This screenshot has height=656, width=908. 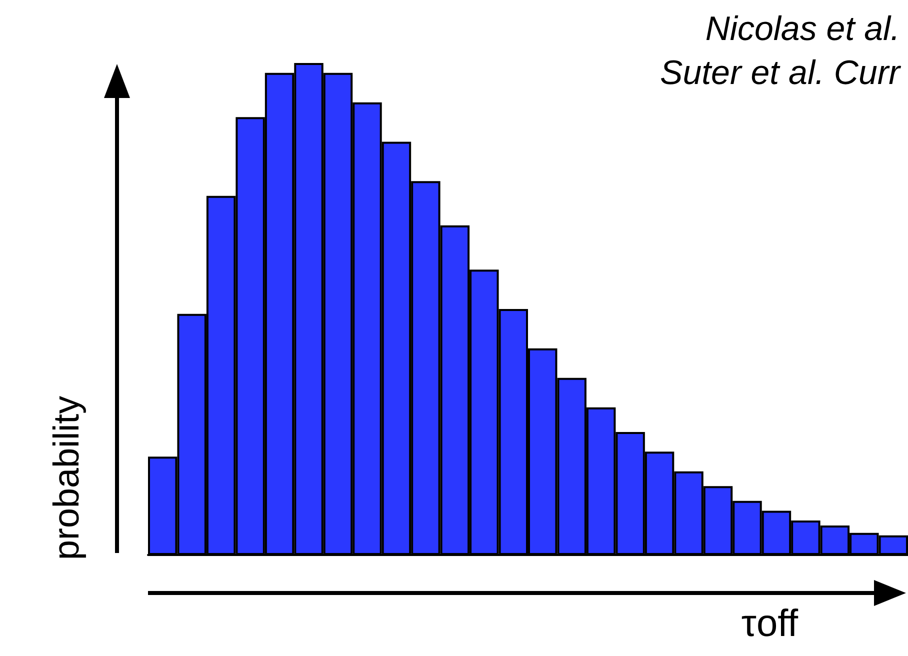 What do you see at coordinates (802, 29) in the screenshot?
I see `text: Nicolas et al.` at bounding box center [802, 29].